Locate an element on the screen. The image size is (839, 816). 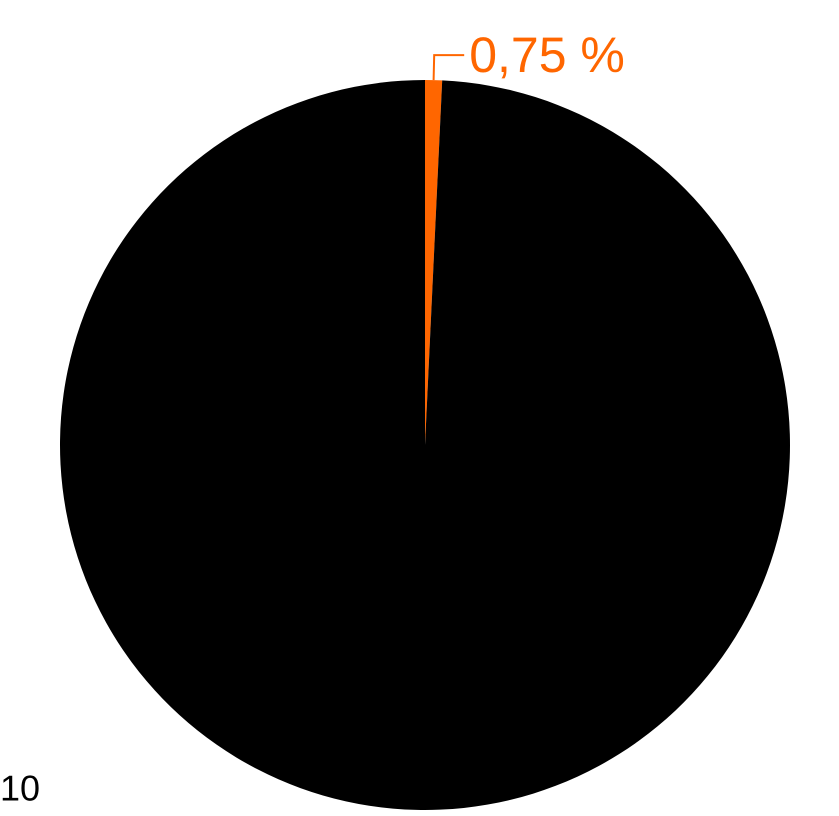
data-label: 0,75 % is located at coordinates (547, 55).